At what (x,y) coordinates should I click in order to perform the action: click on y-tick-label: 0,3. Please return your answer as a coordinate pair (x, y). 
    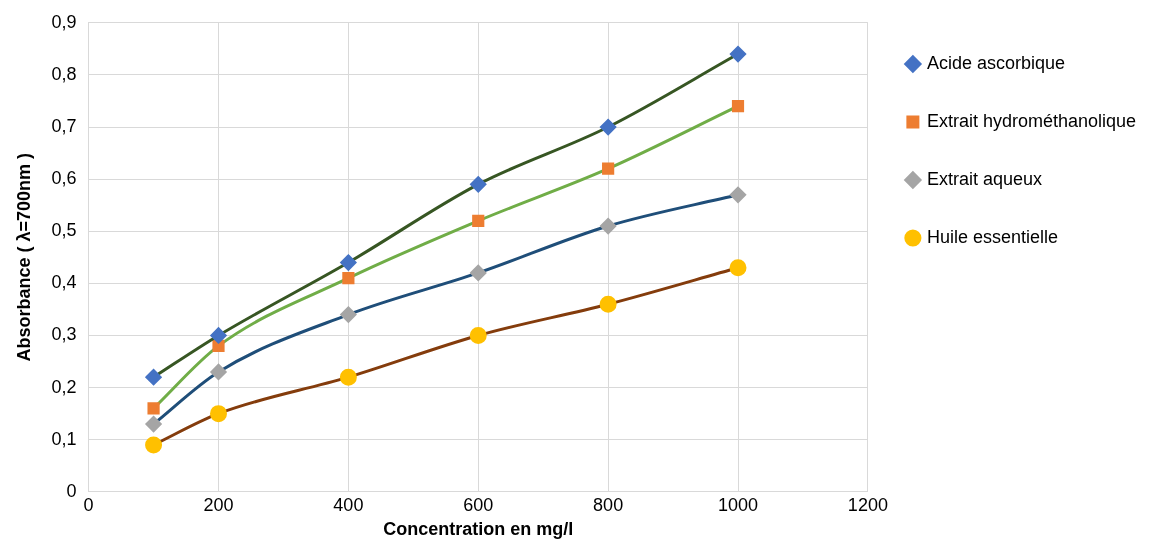
    Looking at the image, I should click on (64, 334).